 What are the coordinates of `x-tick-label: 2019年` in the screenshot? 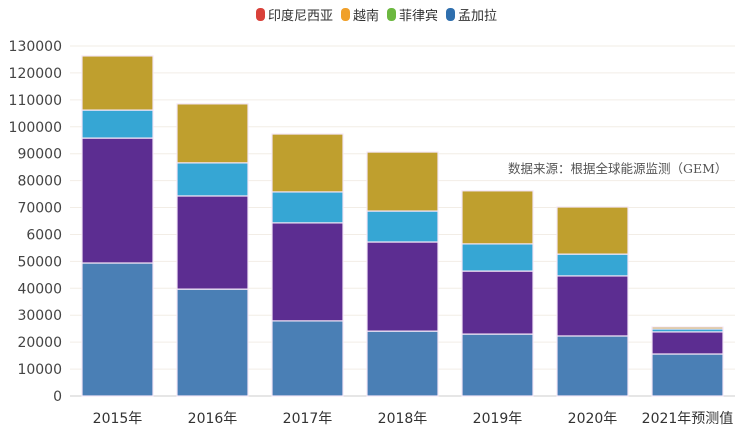 It's located at (498, 419).